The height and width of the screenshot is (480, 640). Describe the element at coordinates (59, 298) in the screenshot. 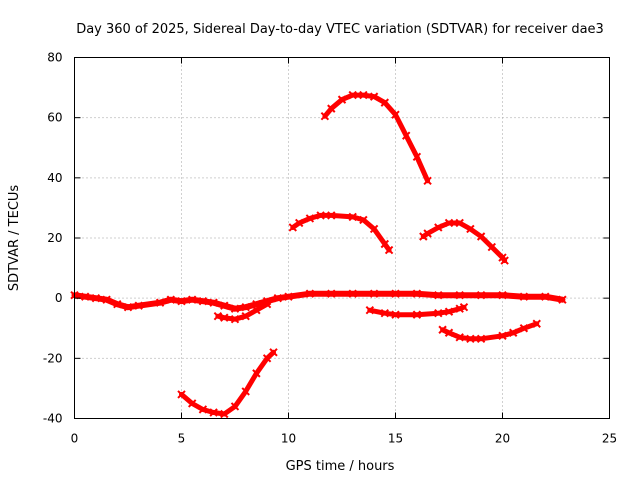

I see `y-tick-label: 0` at that location.